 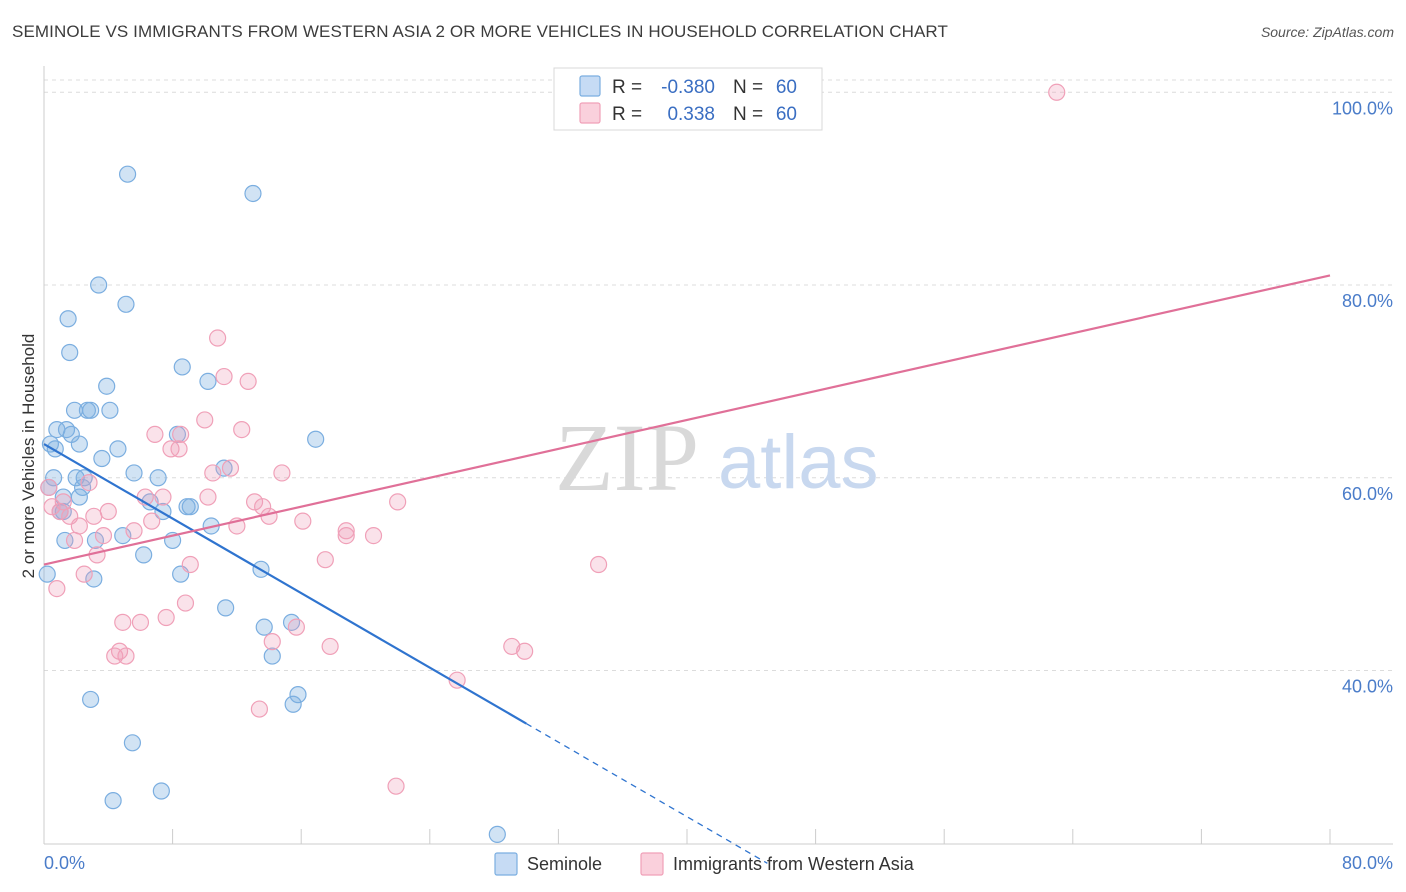 What do you see at coordinates (64, 863) in the screenshot?
I see `x-tick-label-min: 0.0%` at bounding box center [64, 863].